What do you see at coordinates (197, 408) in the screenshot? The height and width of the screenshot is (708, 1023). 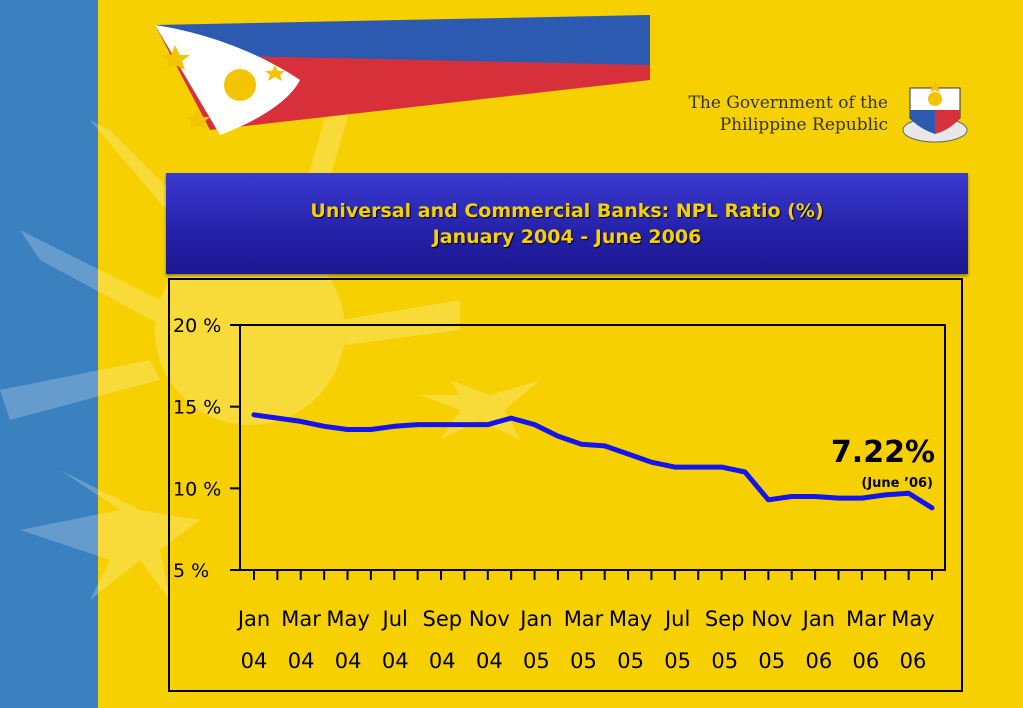 I see `y-tick-label: 15 %` at bounding box center [197, 408].